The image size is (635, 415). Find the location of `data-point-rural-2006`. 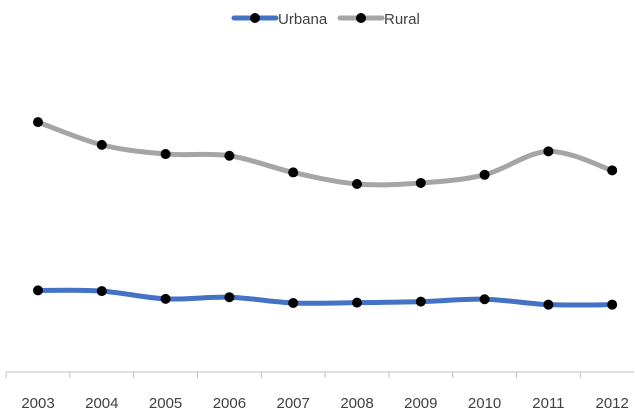

data-point-rural-2006 is located at coordinates (229, 155).